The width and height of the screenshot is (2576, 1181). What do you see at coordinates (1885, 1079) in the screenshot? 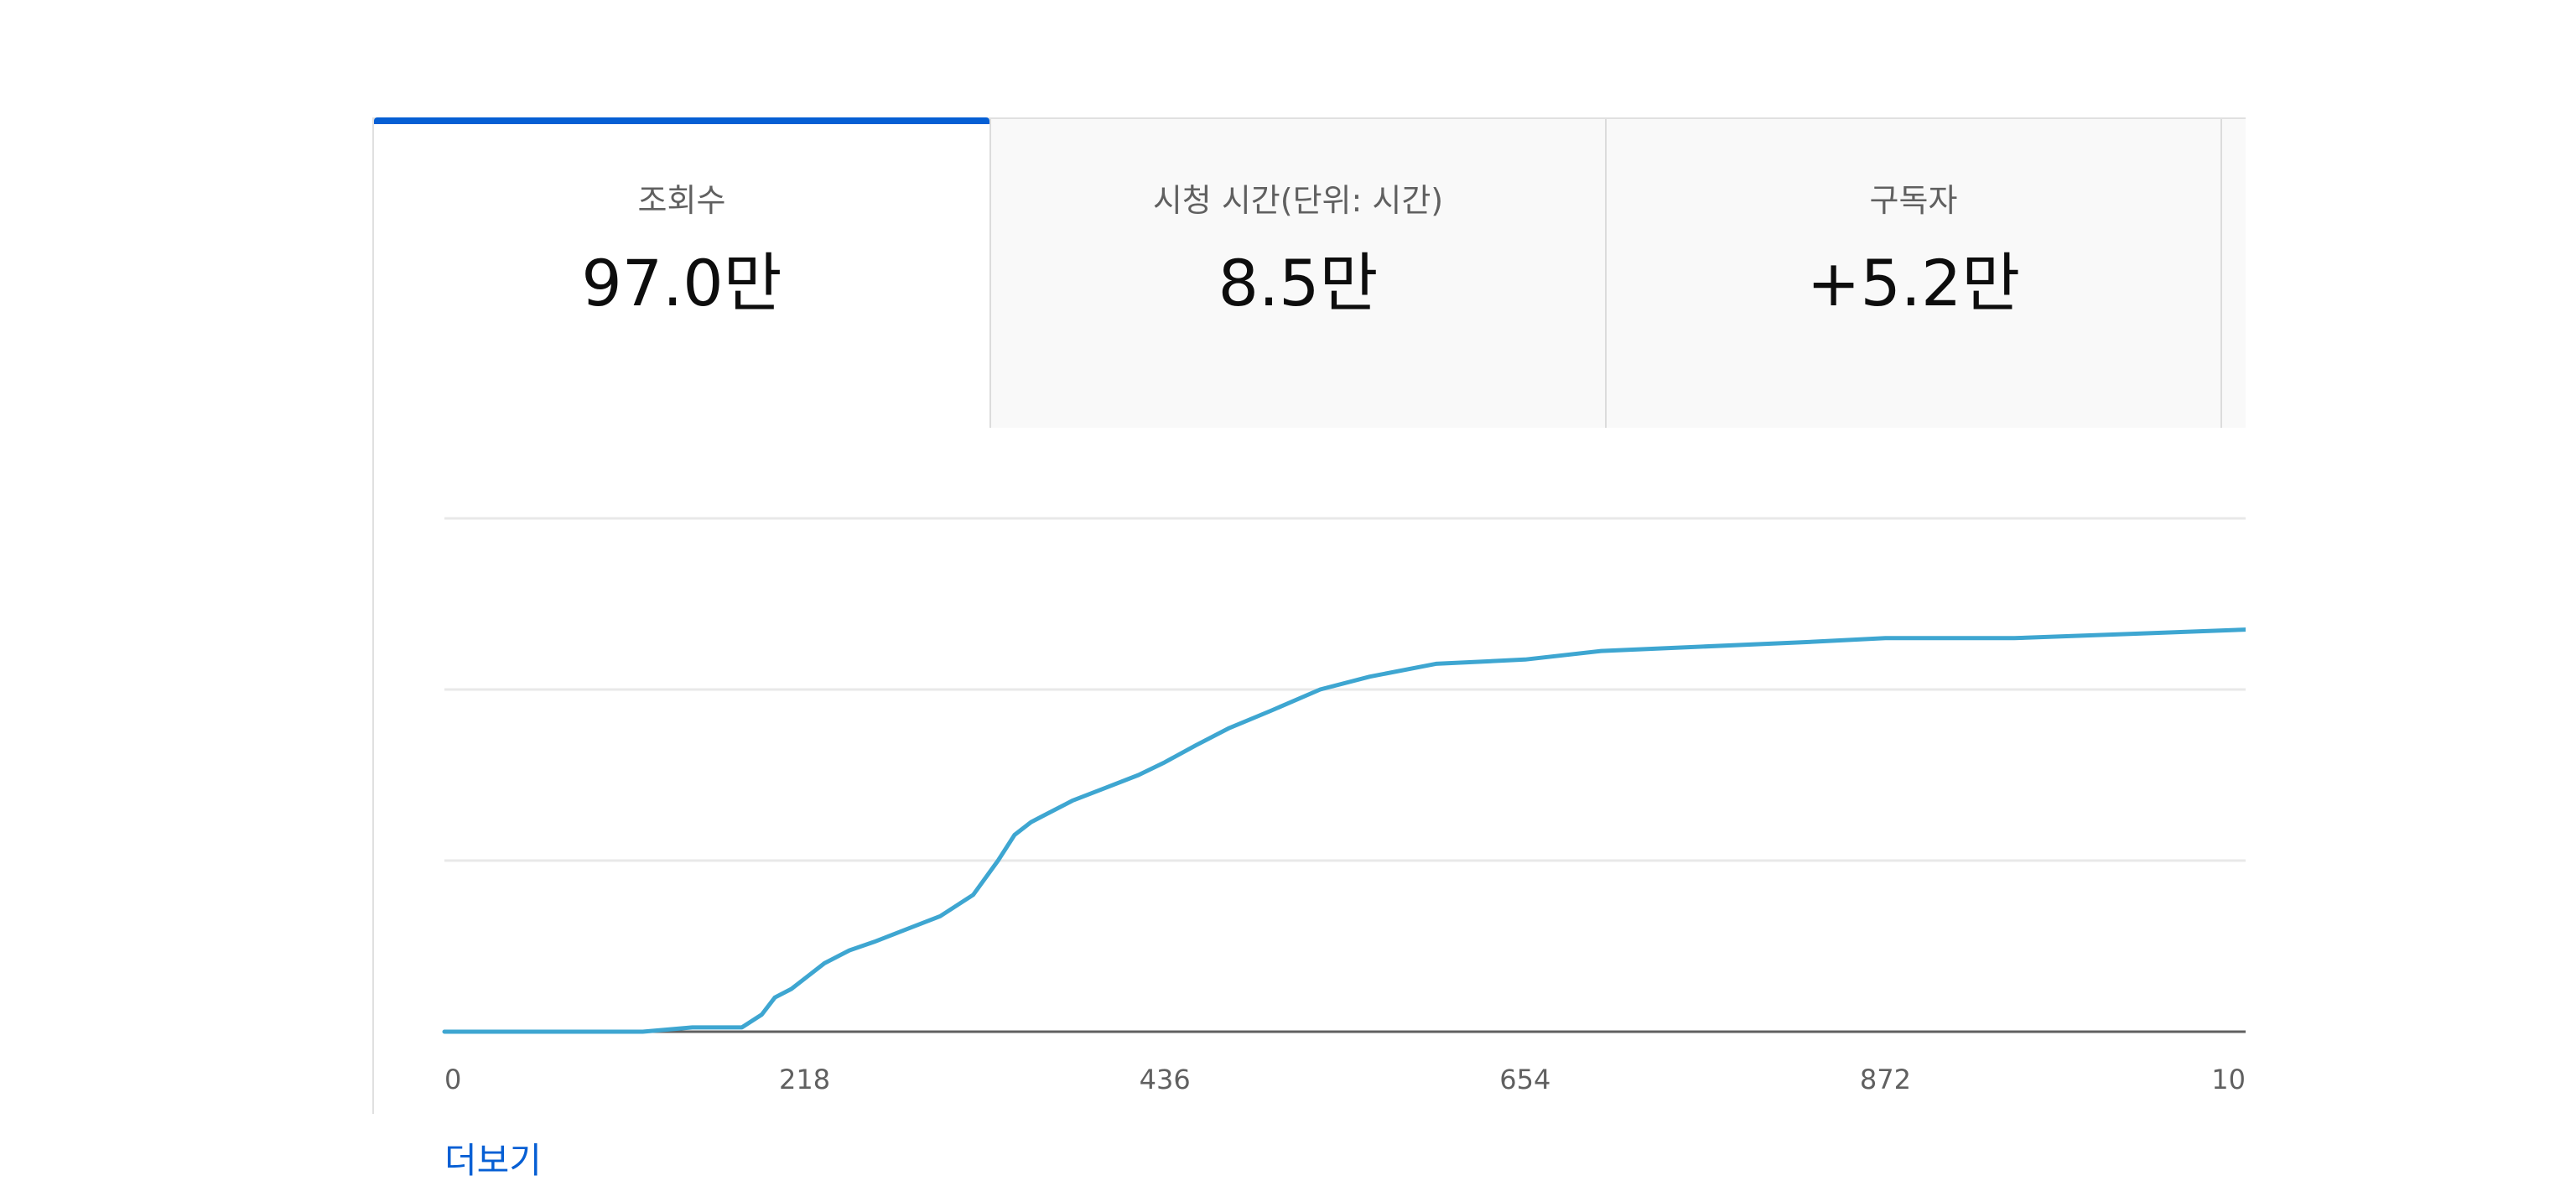
I see `x-tick-label-872: 872` at bounding box center [1885, 1079].